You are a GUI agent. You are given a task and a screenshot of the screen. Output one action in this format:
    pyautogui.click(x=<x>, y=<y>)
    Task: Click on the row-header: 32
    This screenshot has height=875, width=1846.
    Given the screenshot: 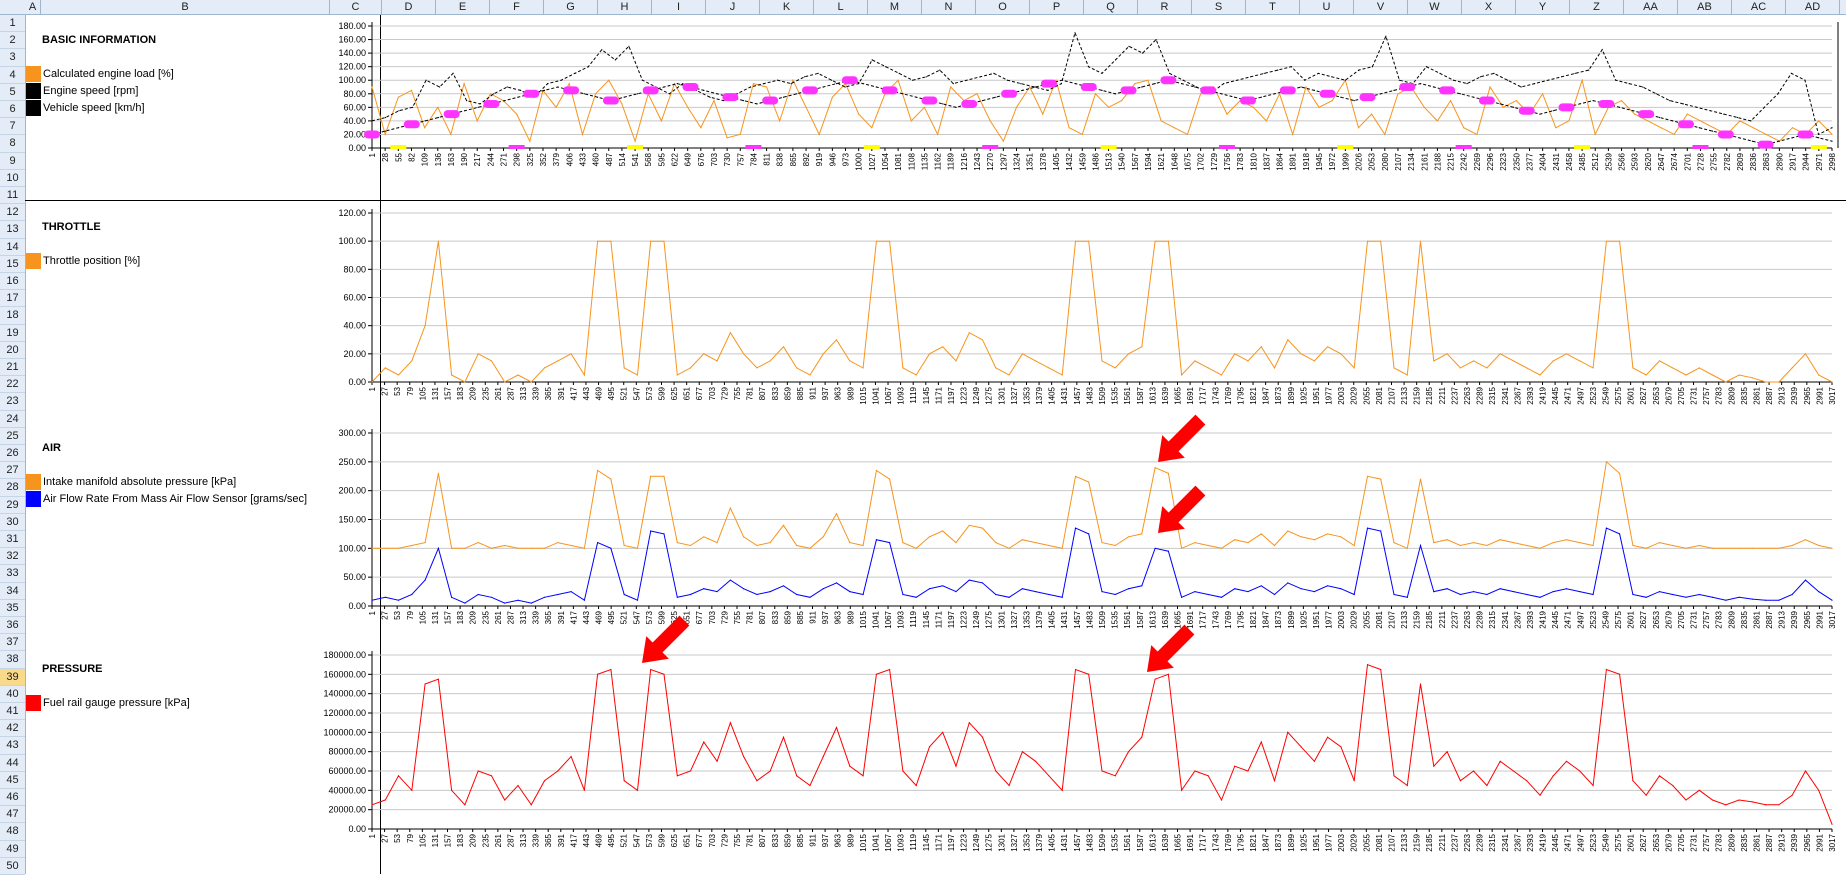 What is the action you would take?
    pyautogui.click(x=12, y=557)
    